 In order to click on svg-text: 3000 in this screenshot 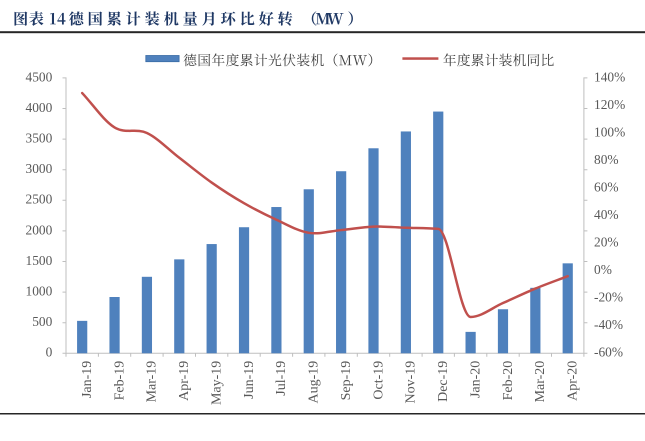, I will do `click(39, 168)`.